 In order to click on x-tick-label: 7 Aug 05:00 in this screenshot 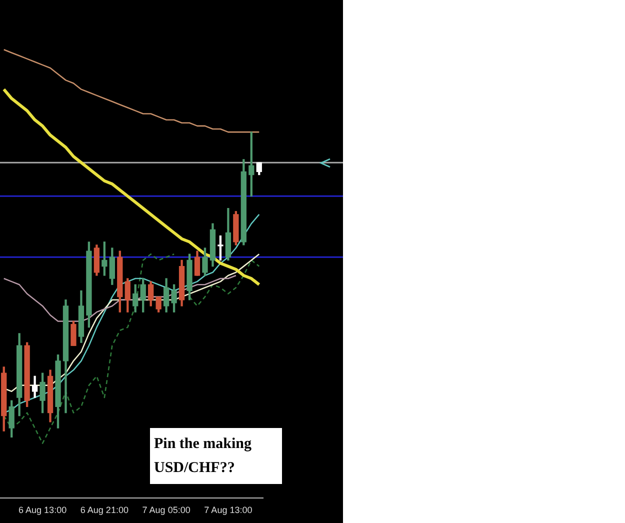, I will do `click(166, 510)`.